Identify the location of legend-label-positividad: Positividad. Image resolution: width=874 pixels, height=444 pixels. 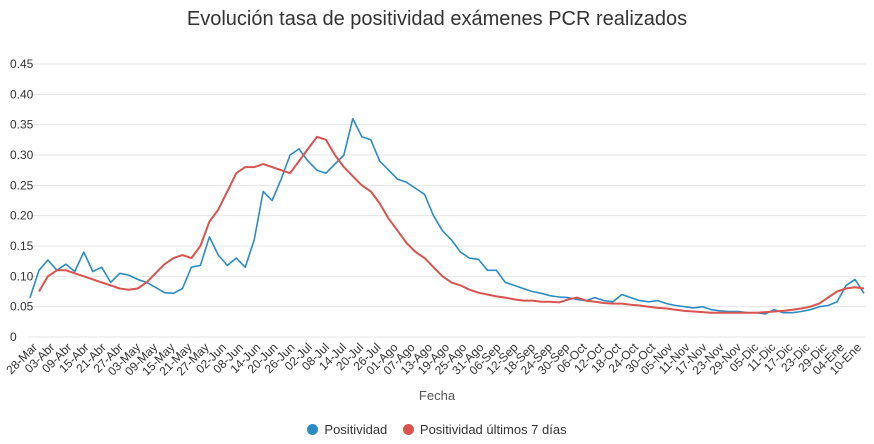
(356, 429).